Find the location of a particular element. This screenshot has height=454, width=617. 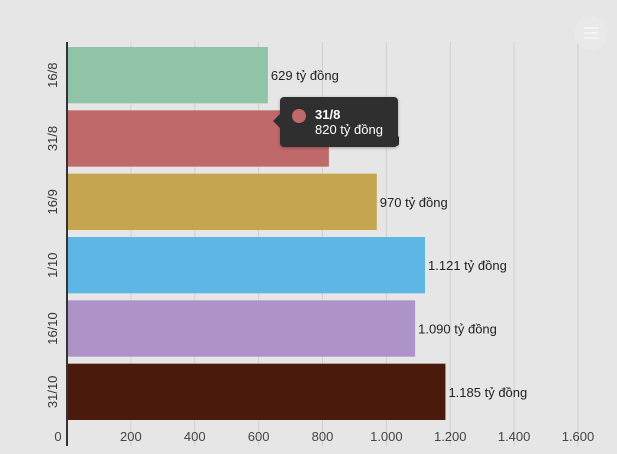

tooltip: 31/8 820 tỷ đồng is located at coordinates (335, 122).